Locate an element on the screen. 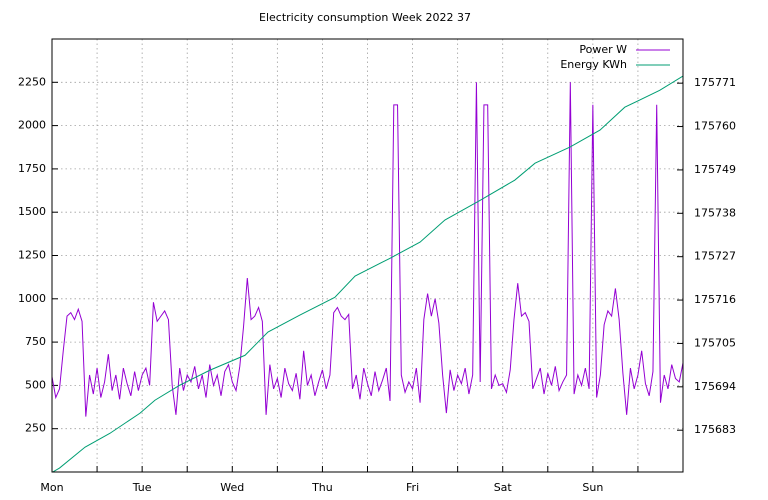 The image size is (768, 500). y2-tick-label: 175705 is located at coordinates (715, 342).